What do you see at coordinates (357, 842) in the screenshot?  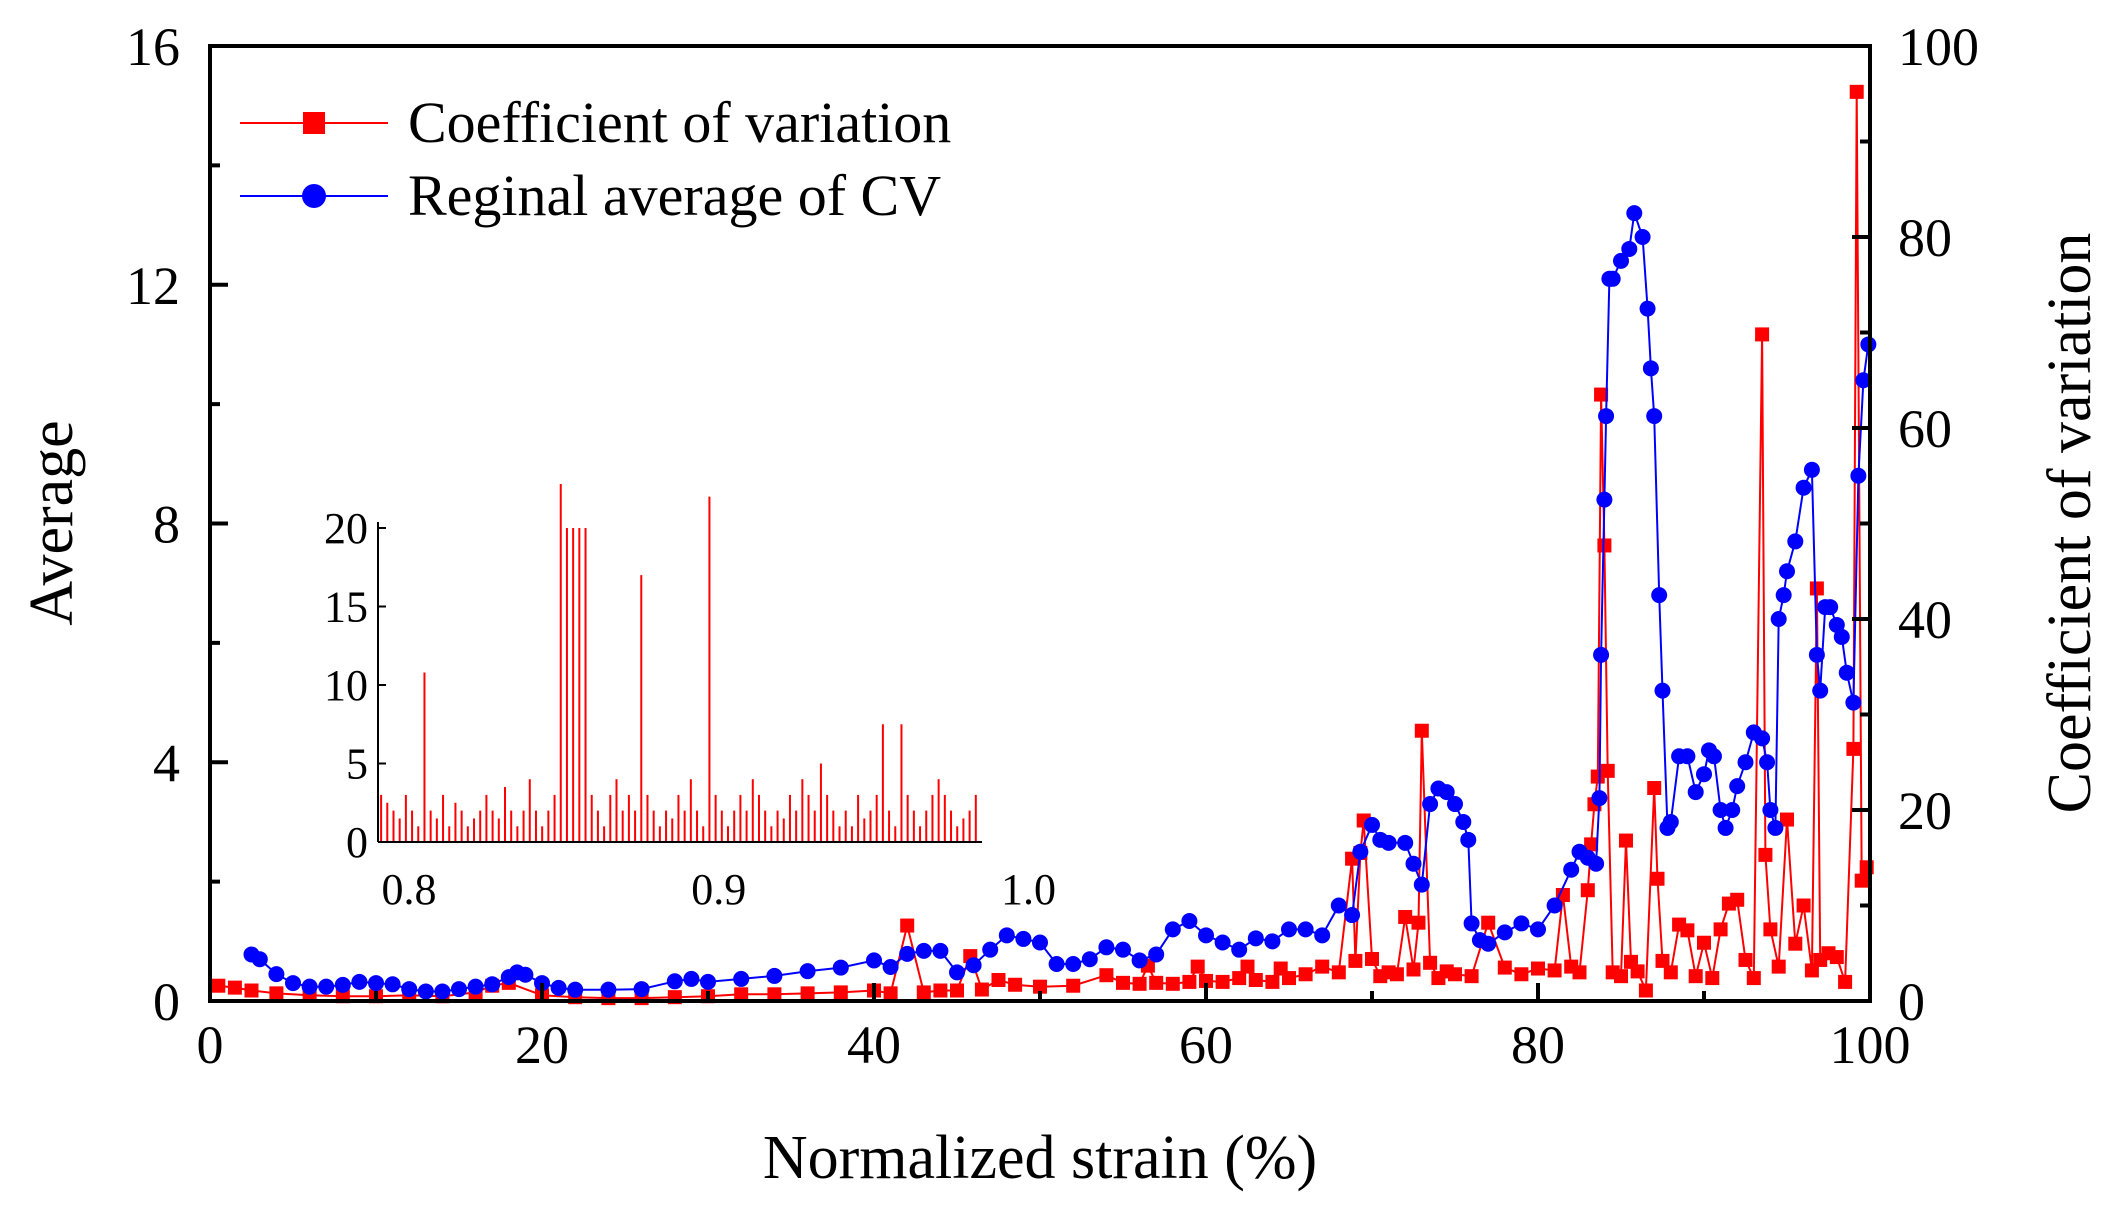 I see `inset-y-tick-label: 0` at bounding box center [357, 842].